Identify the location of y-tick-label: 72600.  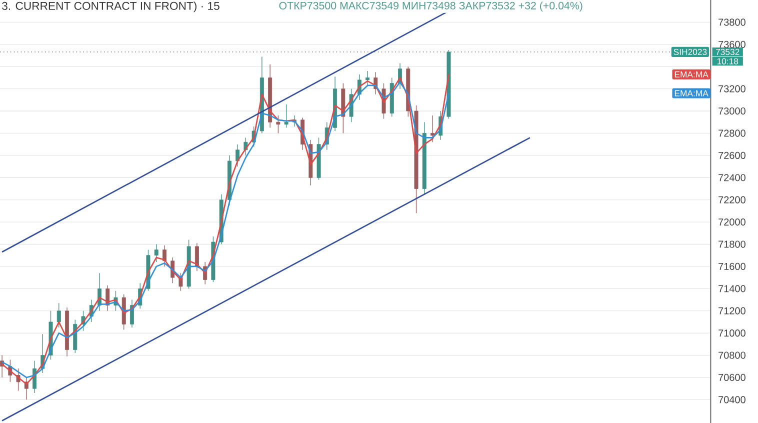
(732, 155).